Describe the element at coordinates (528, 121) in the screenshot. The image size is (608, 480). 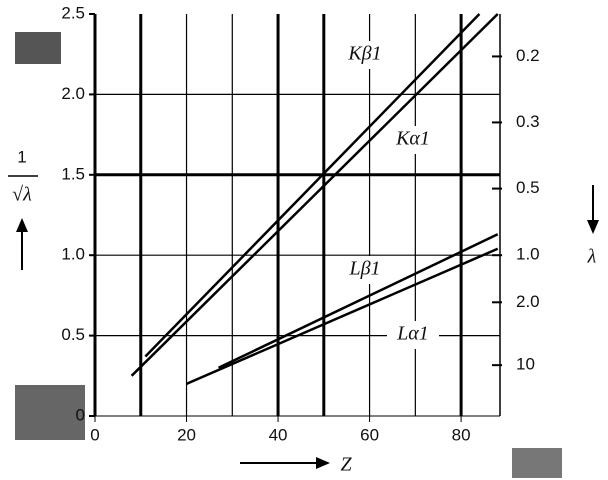
I see `y2-tick-label: 0.3` at that location.